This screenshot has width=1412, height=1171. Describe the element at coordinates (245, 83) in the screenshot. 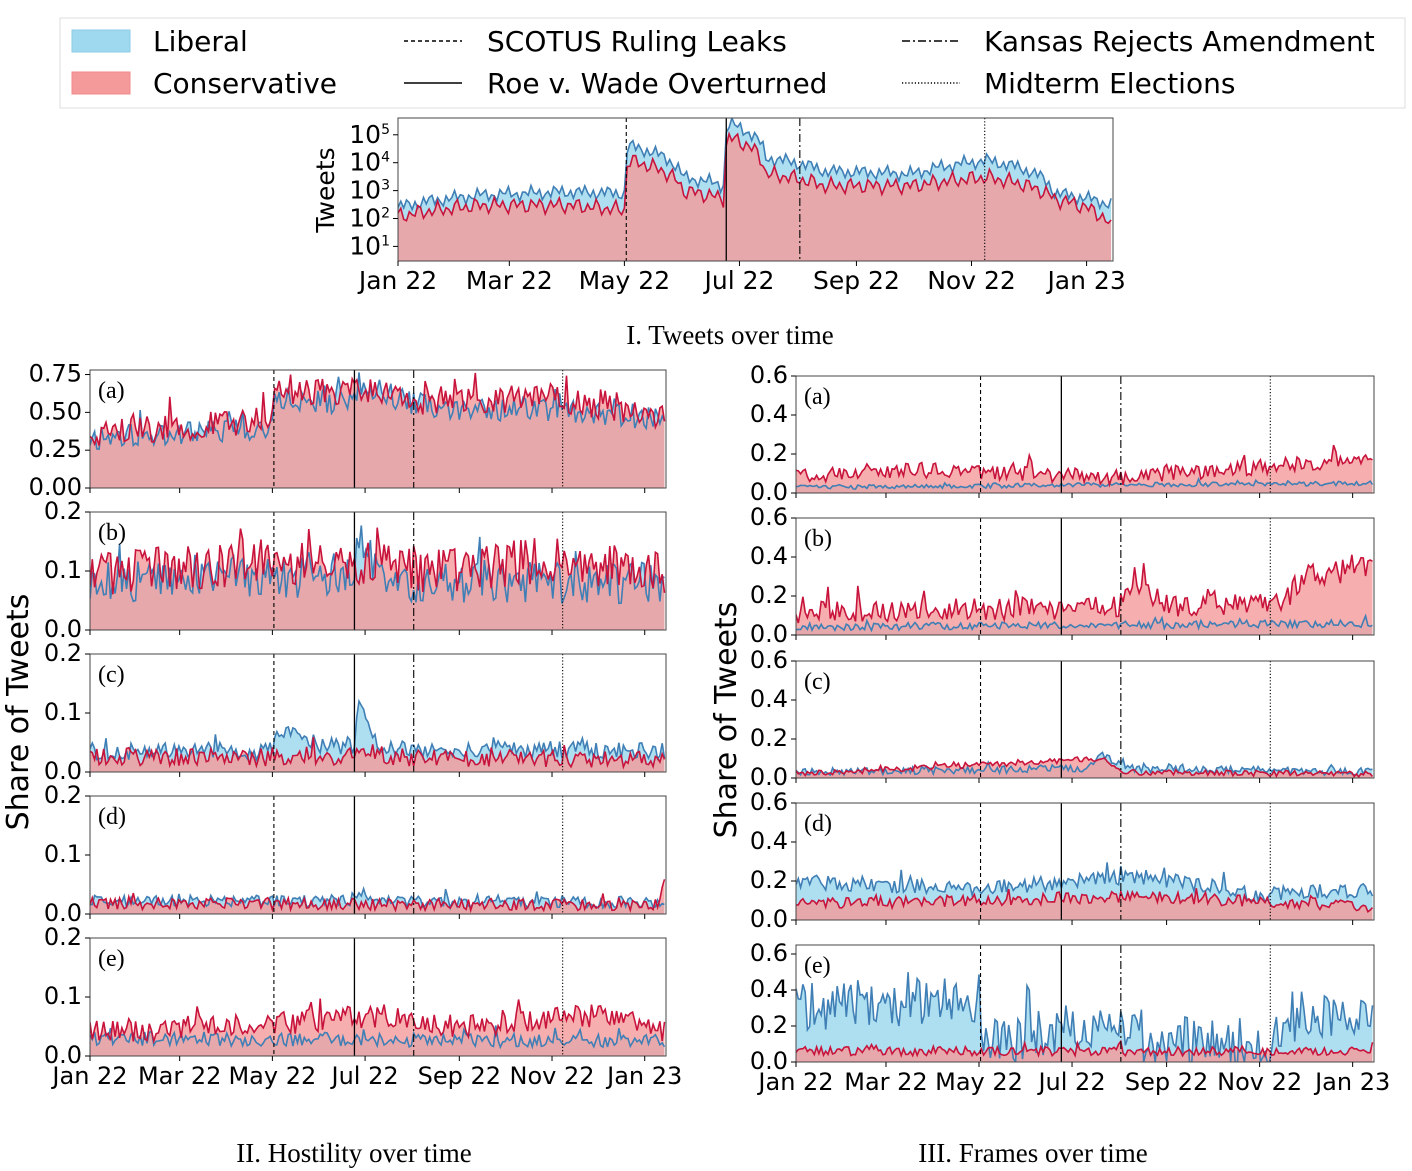

I see `legend-label-conservative: Conservative` at that location.